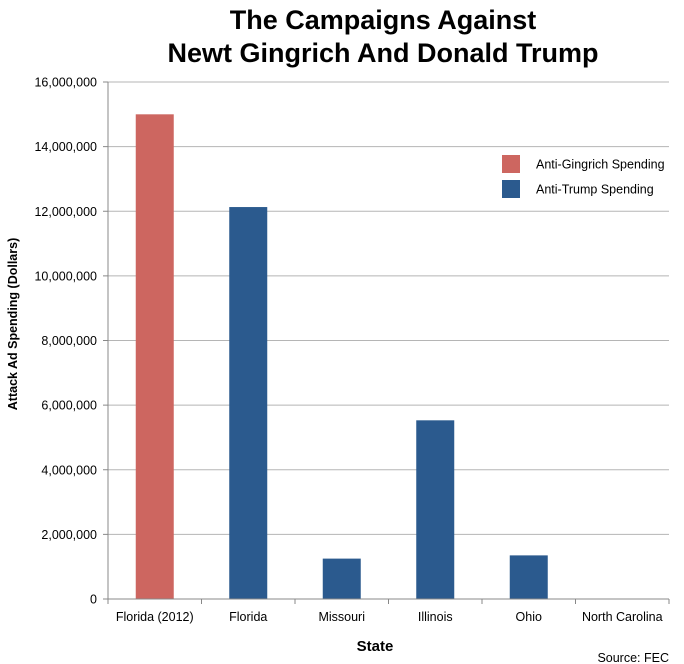 This screenshot has width=684, height=664. What do you see at coordinates (69, 406) in the screenshot?
I see `y-tick-label: 6,000,000` at bounding box center [69, 406].